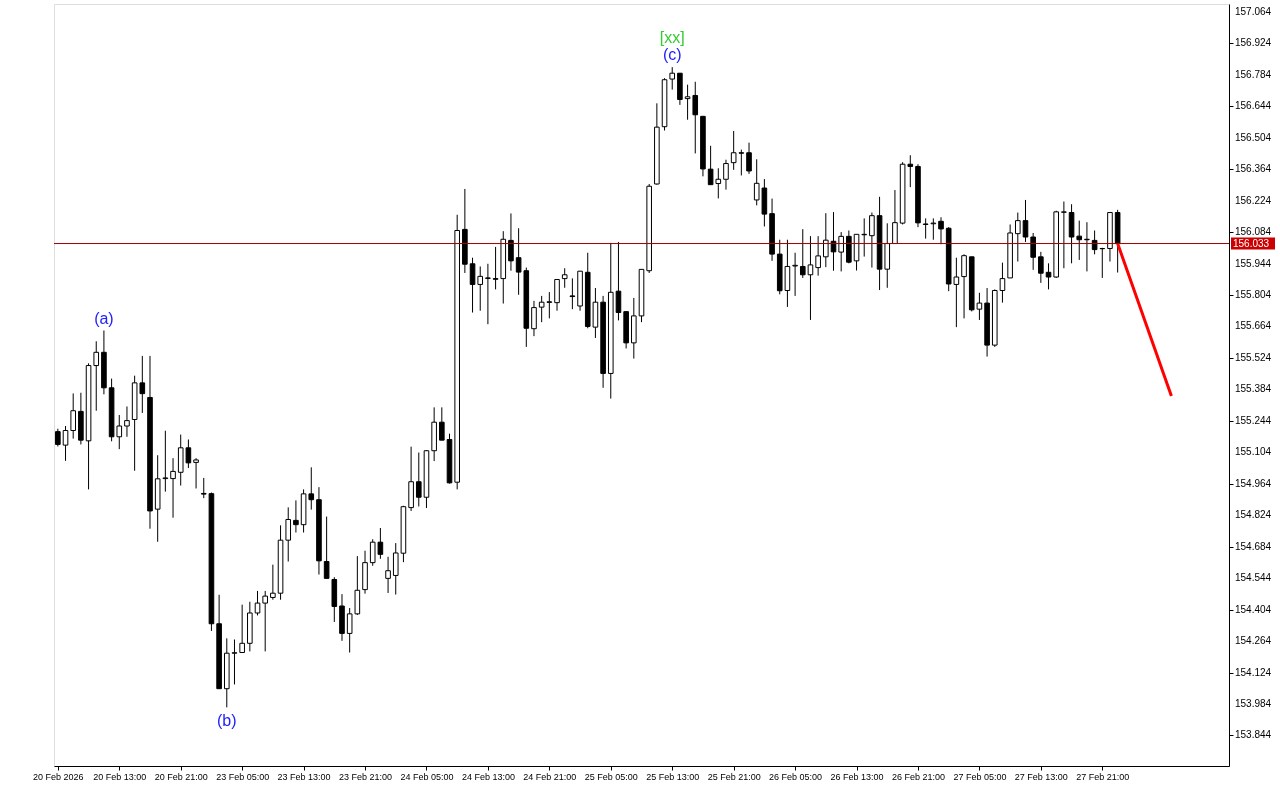  I want to click on y-tick-label: 155.104, so click(1253, 452).